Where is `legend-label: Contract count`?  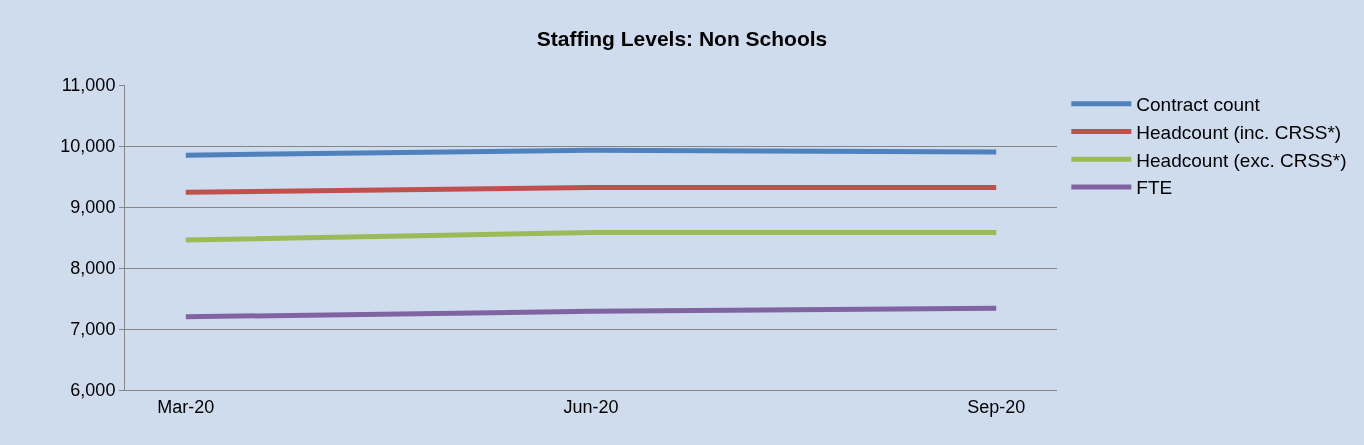
legend-label: Contract count is located at coordinates (1198, 105).